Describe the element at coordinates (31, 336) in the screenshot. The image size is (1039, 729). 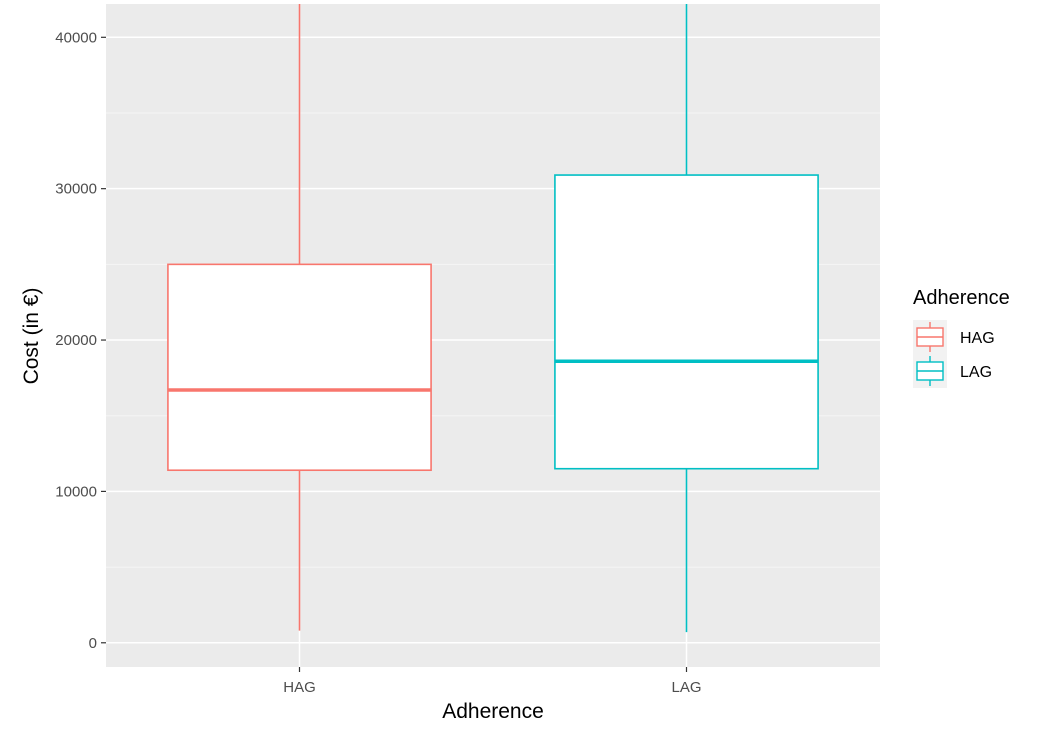
I see `y-axis-title: Cost (in €)` at that location.